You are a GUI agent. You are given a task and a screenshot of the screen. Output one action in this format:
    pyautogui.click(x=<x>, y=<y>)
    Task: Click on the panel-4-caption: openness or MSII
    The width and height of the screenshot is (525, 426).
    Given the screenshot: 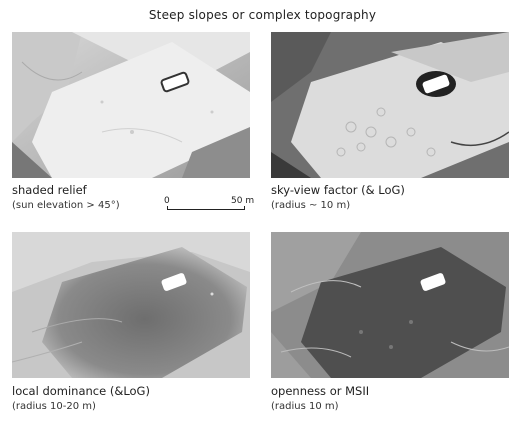 What is the action you would take?
    pyautogui.click(x=320, y=391)
    